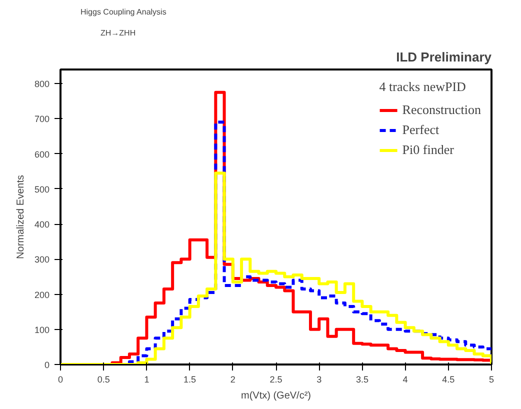 The width and height of the screenshot is (521, 409). What do you see at coordinates (362, 379) in the screenshot?
I see `x-tick-label: 3.5` at bounding box center [362, 379].